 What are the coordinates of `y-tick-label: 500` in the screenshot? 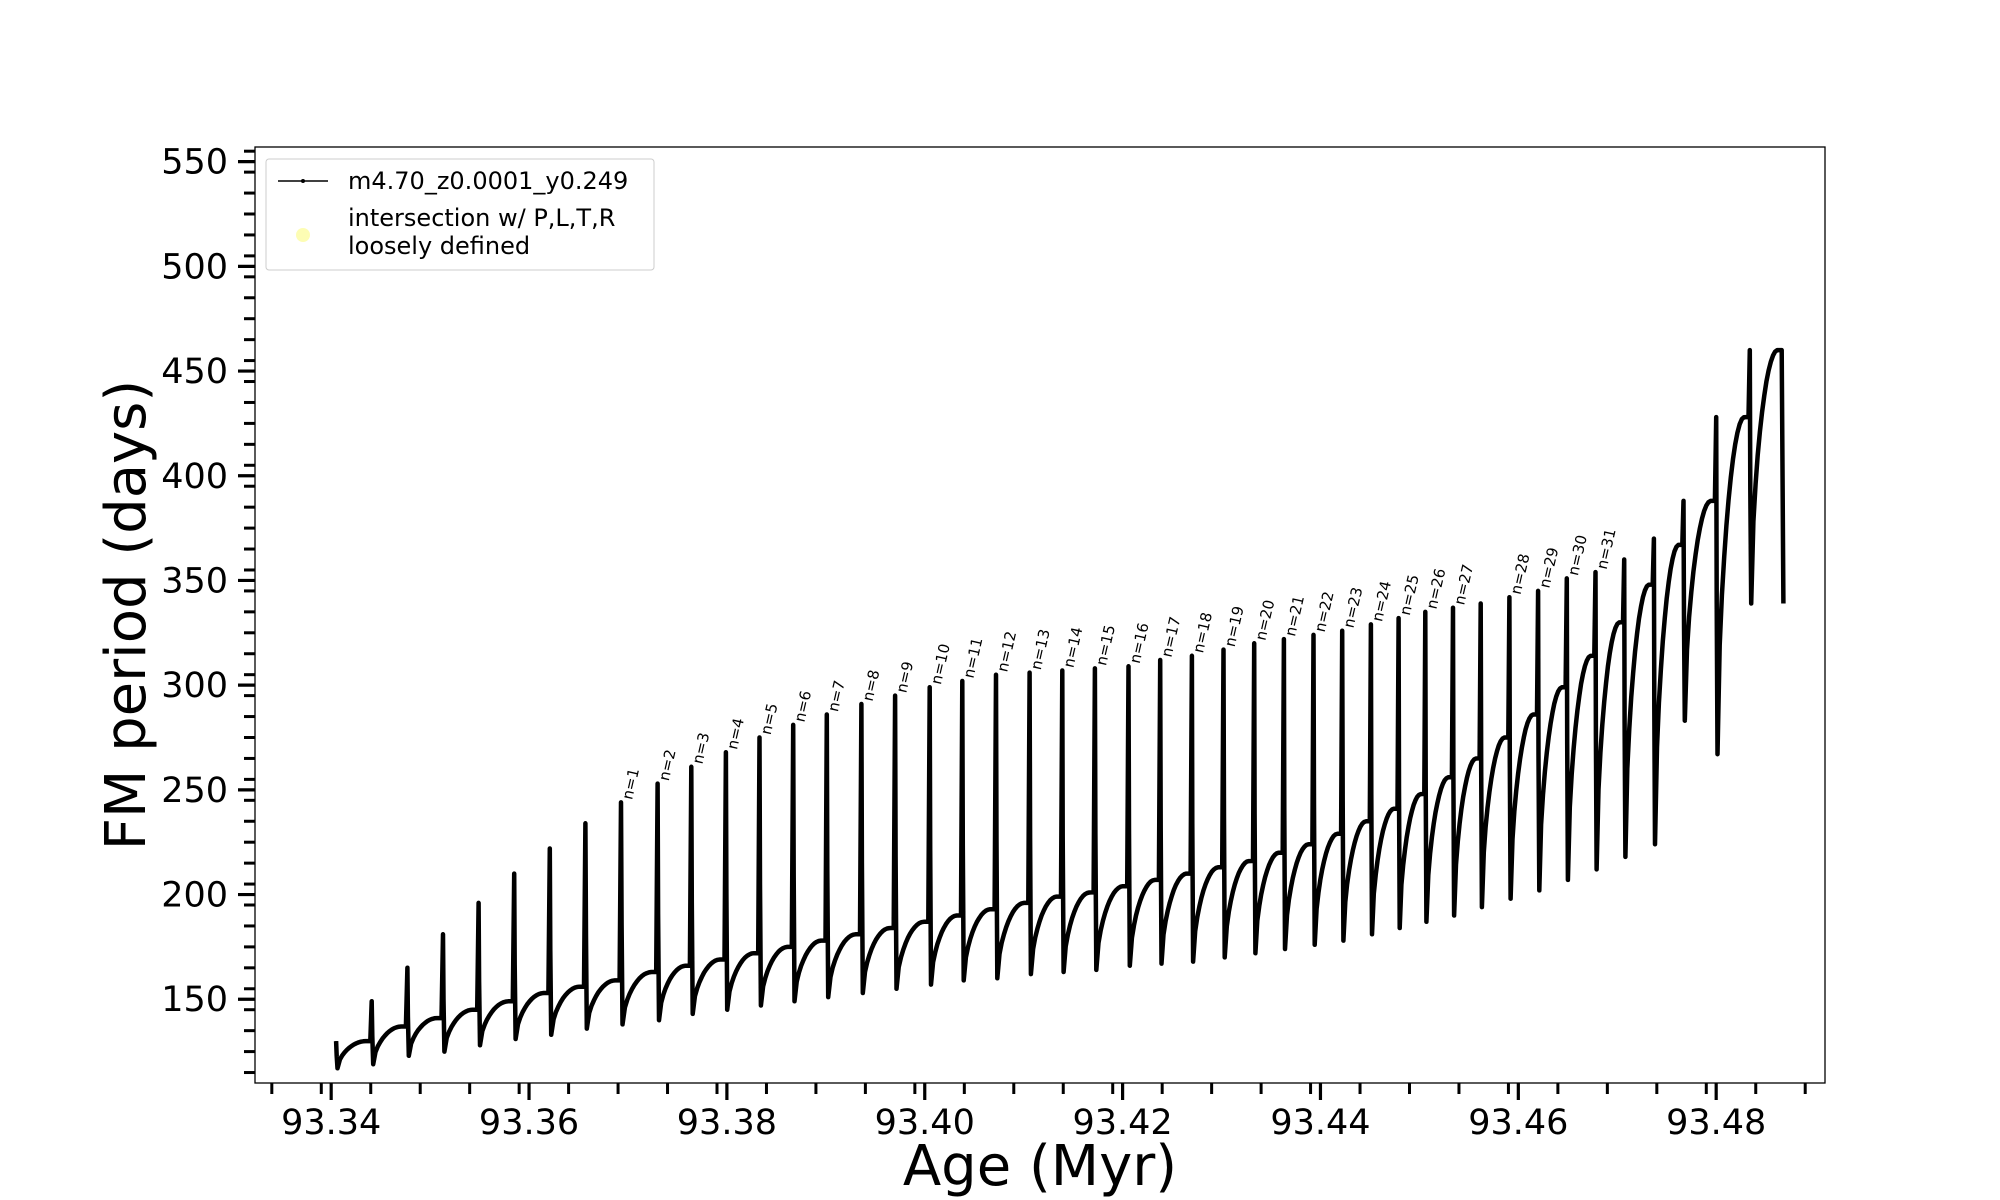 It's located at (194, 267).